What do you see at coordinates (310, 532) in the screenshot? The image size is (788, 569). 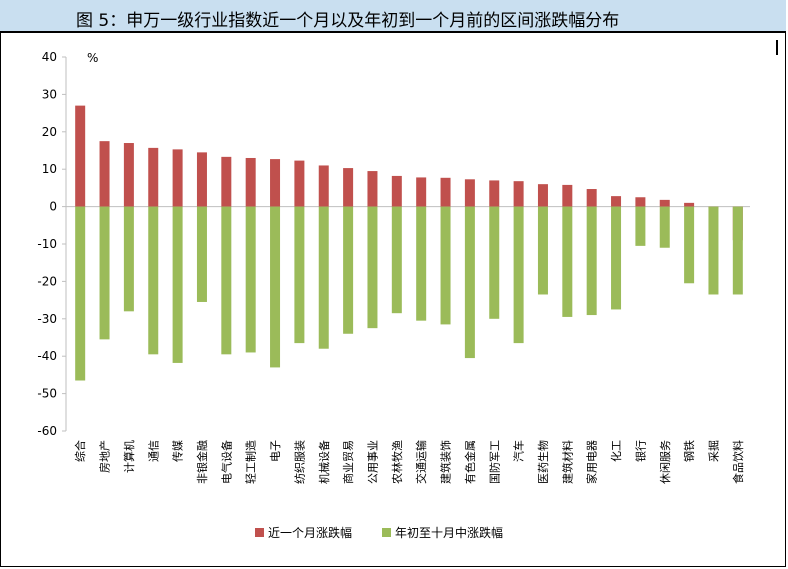 I see `legend-label-recent-month: 近一个月涨跌幅` at bounding box center [310, 532].